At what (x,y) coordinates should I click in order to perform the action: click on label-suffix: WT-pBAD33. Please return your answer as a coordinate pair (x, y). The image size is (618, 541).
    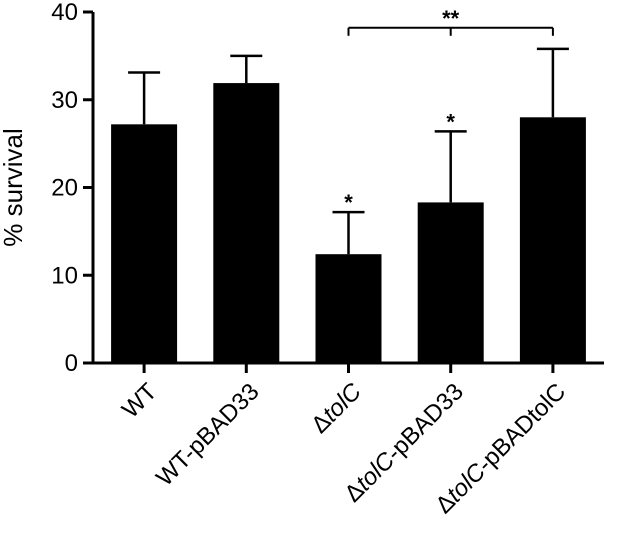
    Looking at the image, I should click on (207, 434).